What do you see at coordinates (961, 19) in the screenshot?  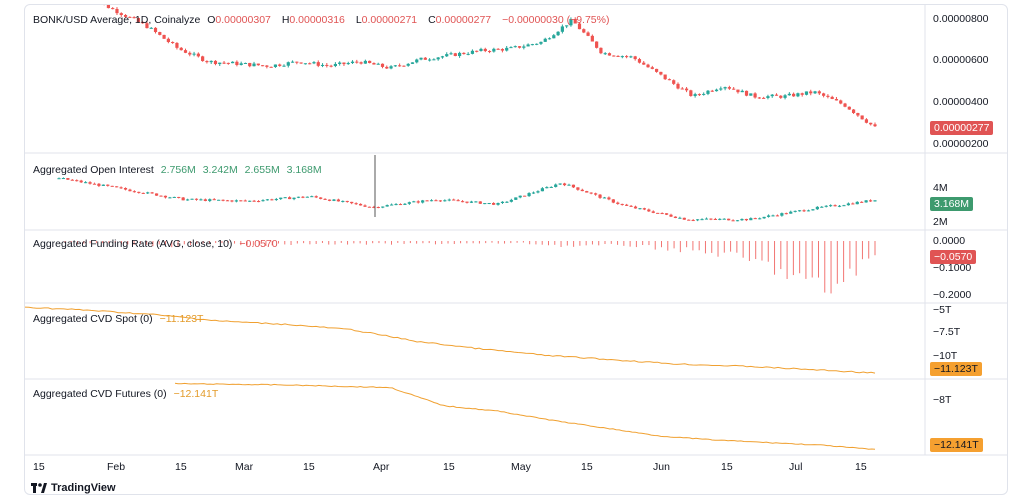 I see `price-tick-1: 0.00000800` at bounding box center [961, 19].